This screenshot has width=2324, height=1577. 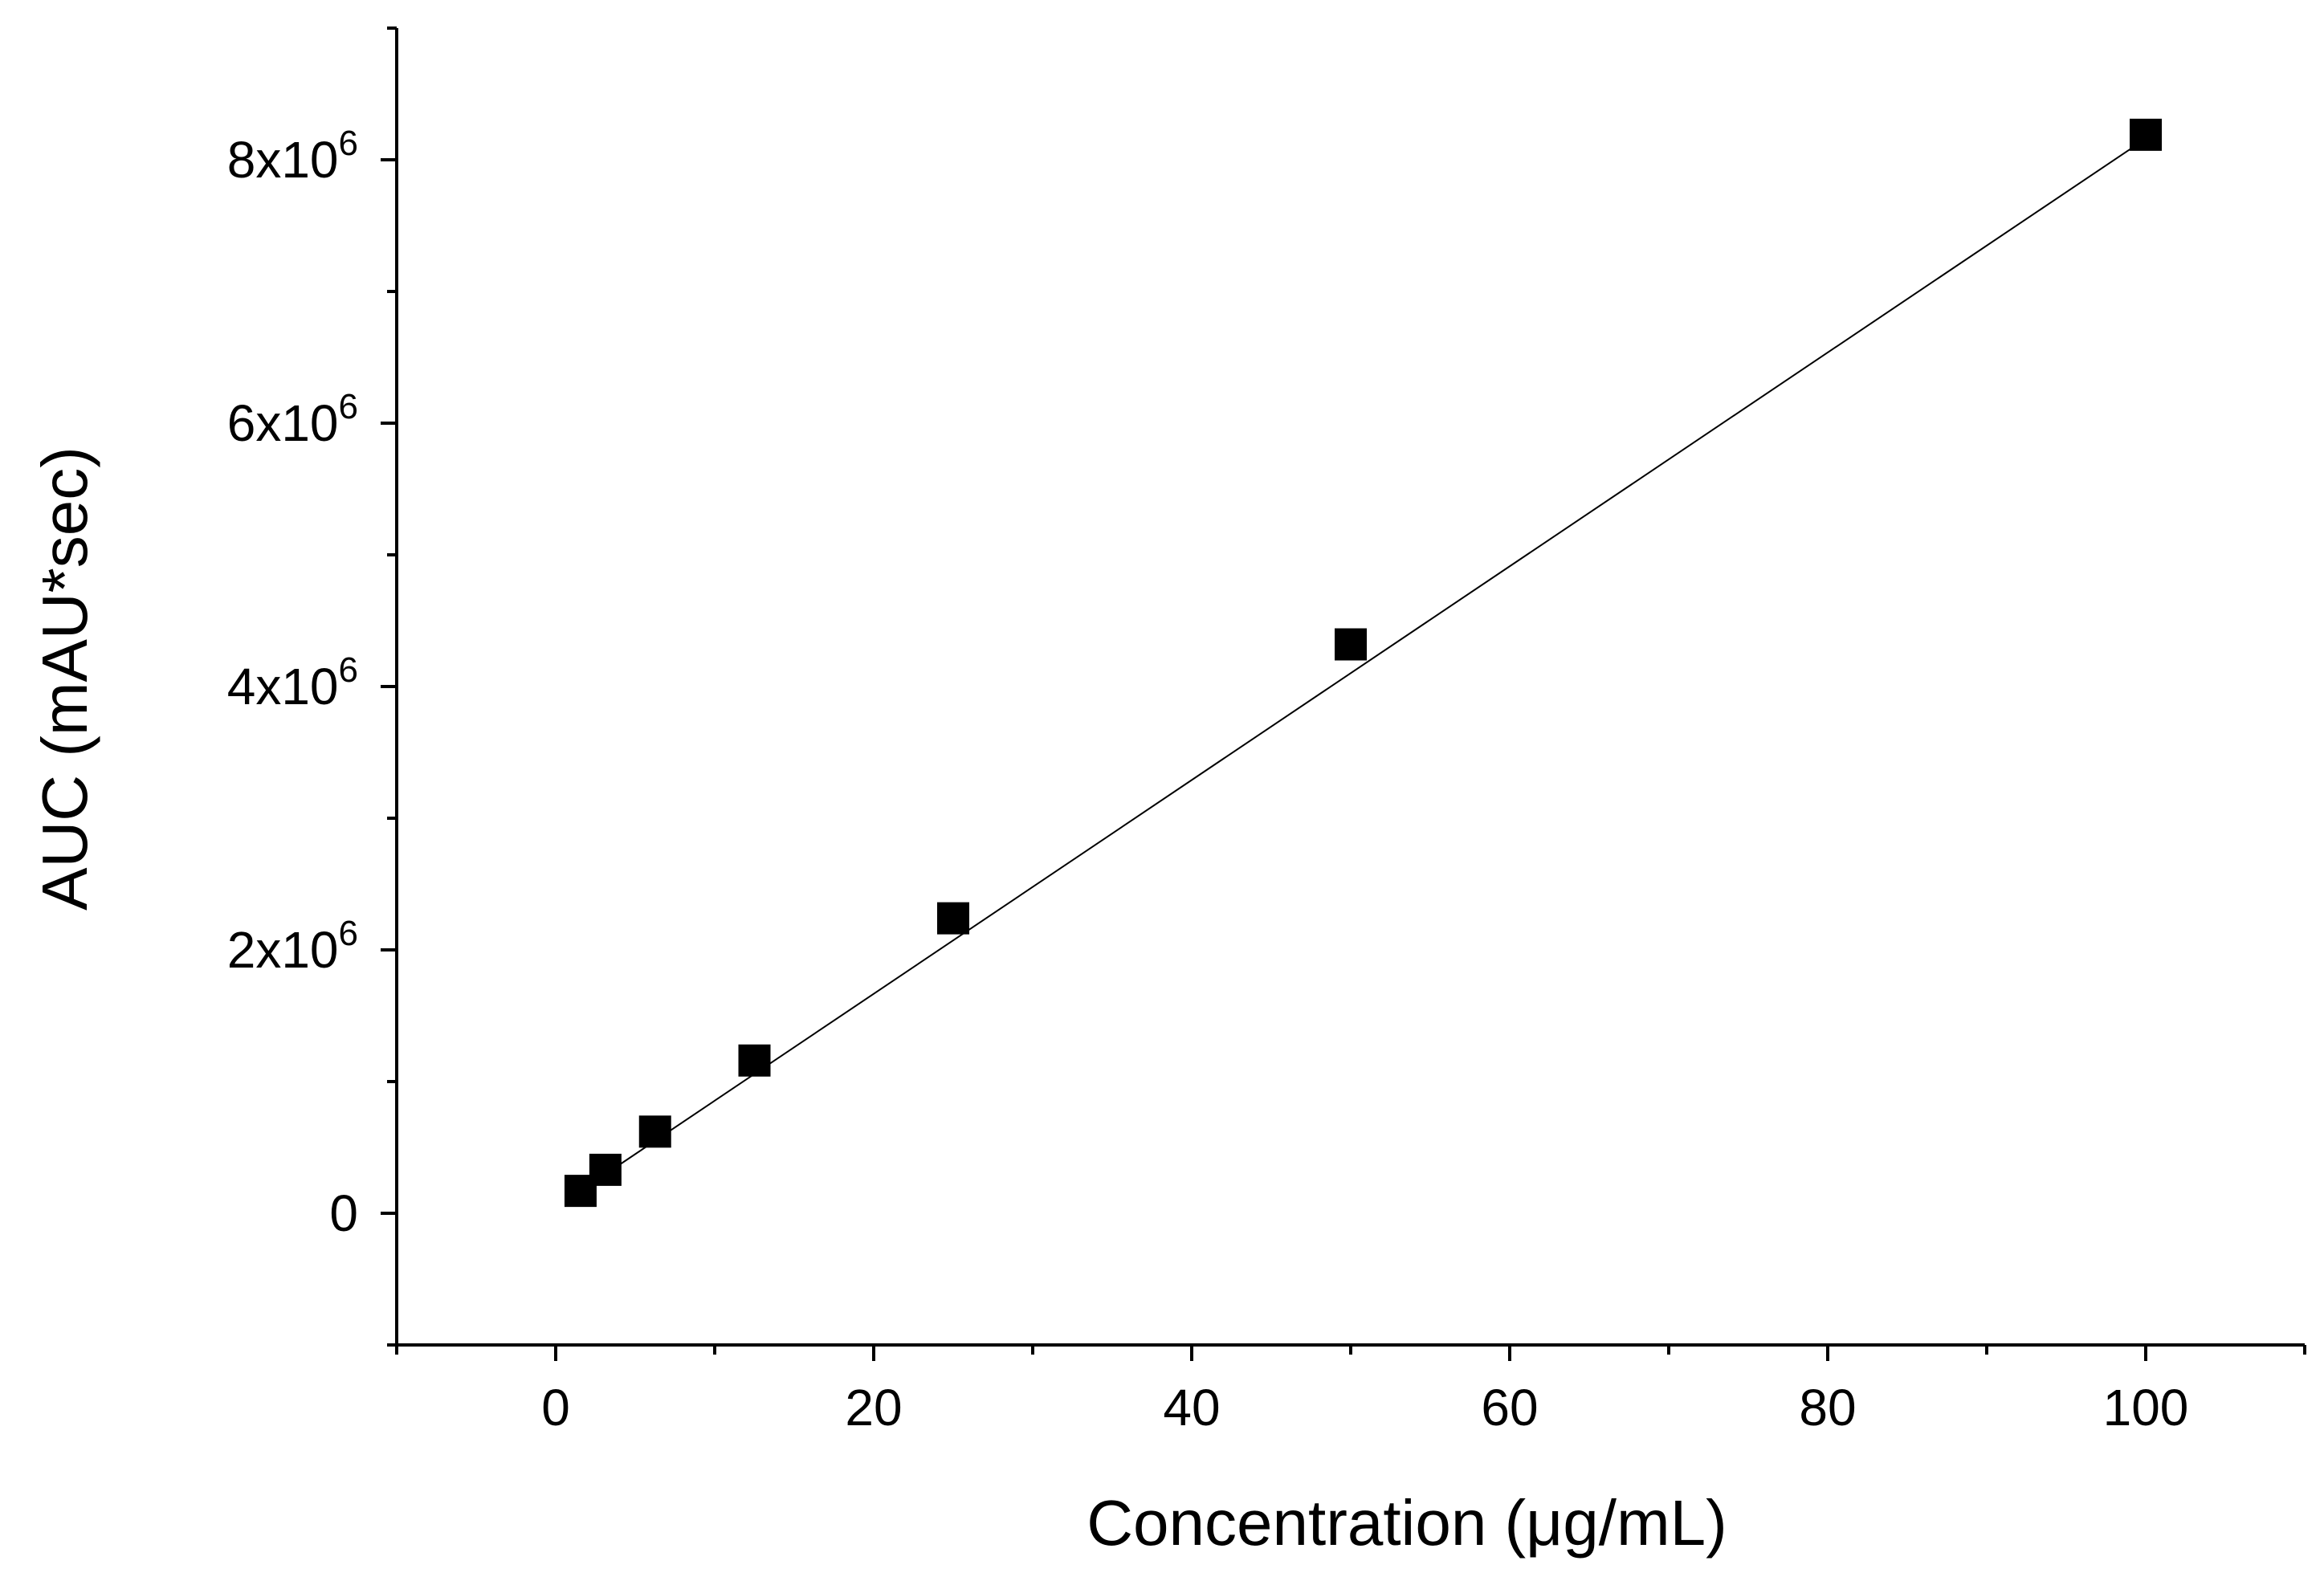 I want to click on x-axis-title: Concentration (μg/mL), so click(x=1407, y=1523).